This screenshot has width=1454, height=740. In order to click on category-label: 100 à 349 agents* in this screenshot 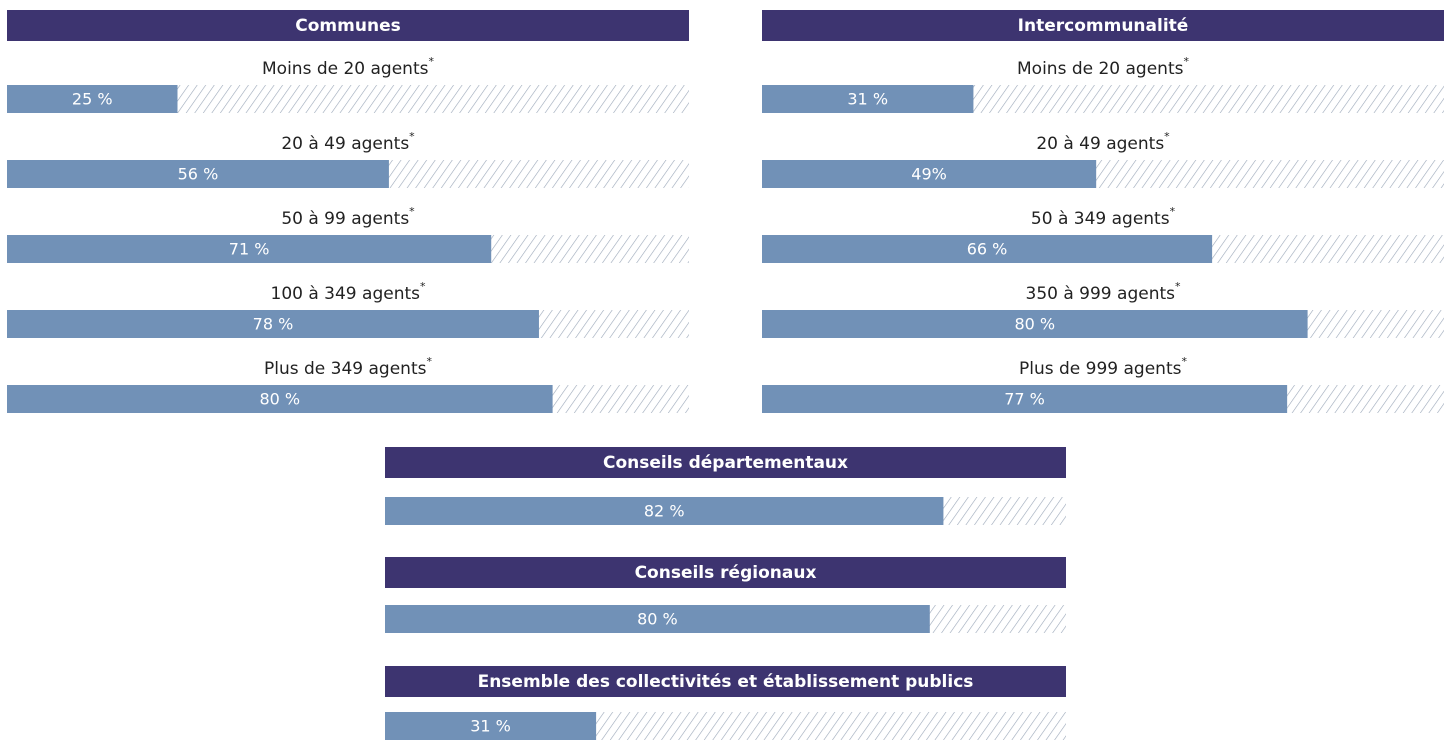, I will do `click(349, 292)`.